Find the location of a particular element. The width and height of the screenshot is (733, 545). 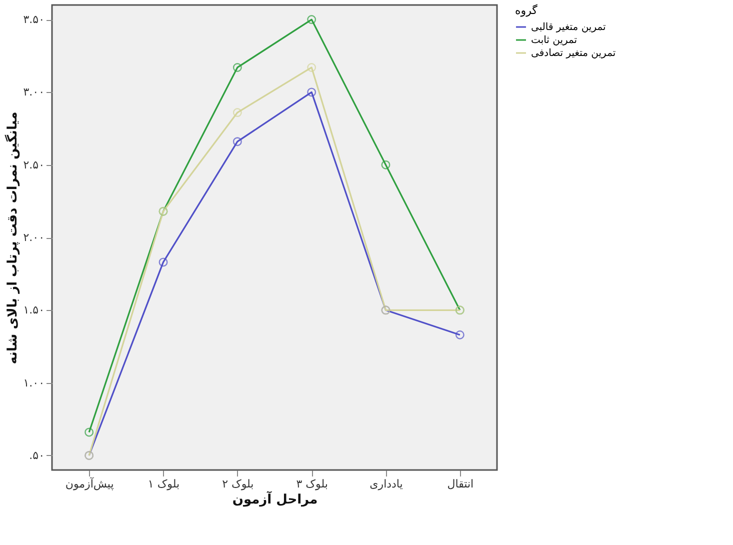

x-tick-label: یادداری is located at coordinates (386, 484).